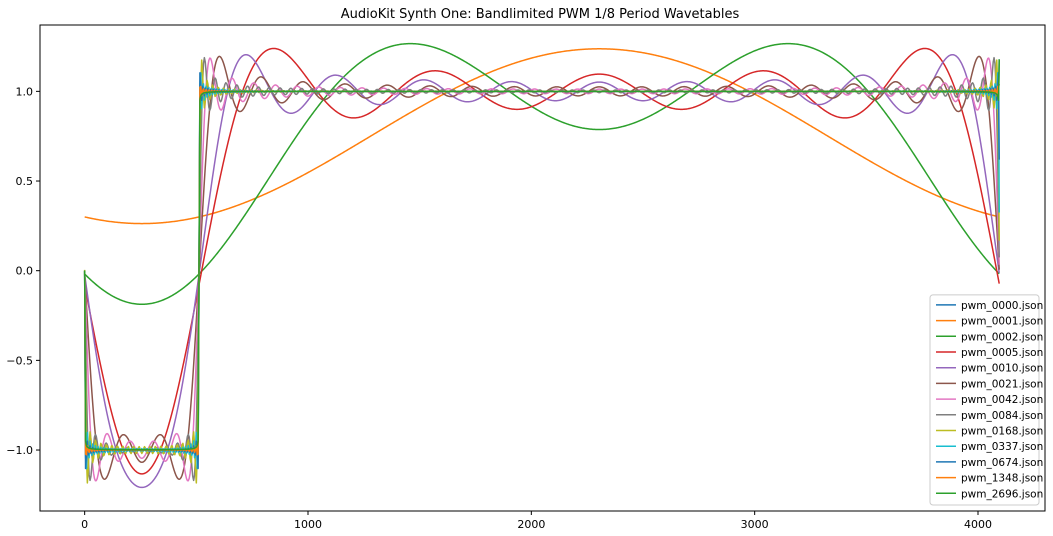  What do you see at coordinates (978, 524) in the screenshot?
I see `x-tick-label: 4000` at bounding box center [978, 524].